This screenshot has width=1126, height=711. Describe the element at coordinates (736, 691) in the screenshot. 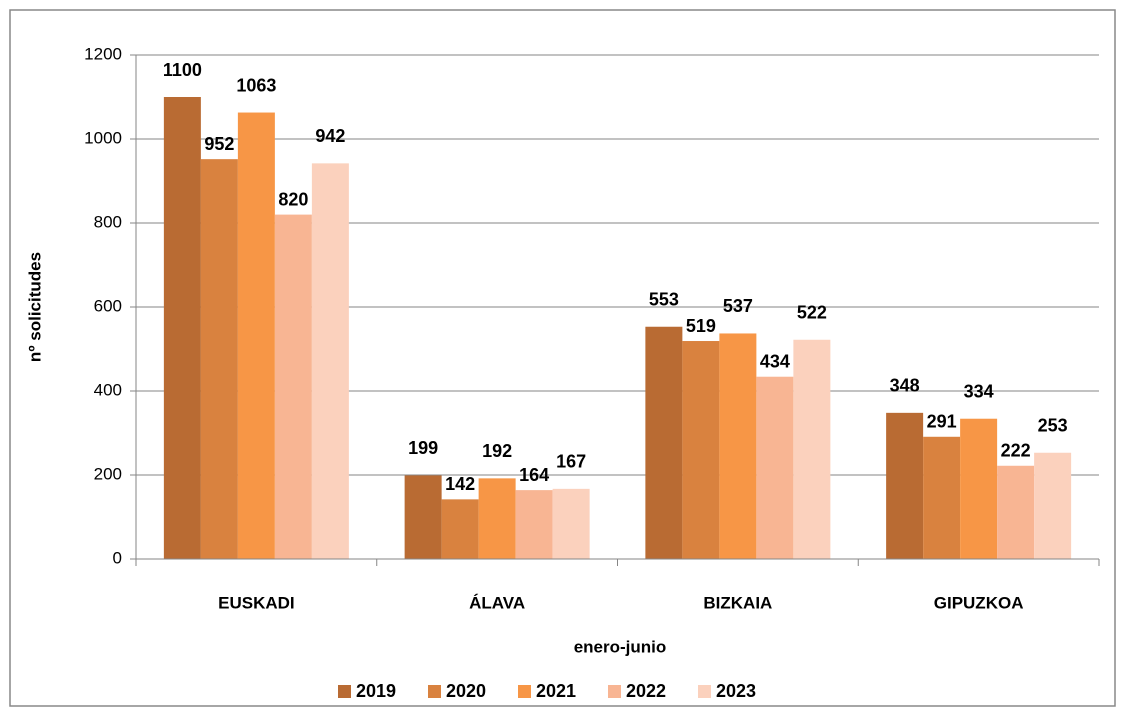

I see `legend-label: 2023` at that location.